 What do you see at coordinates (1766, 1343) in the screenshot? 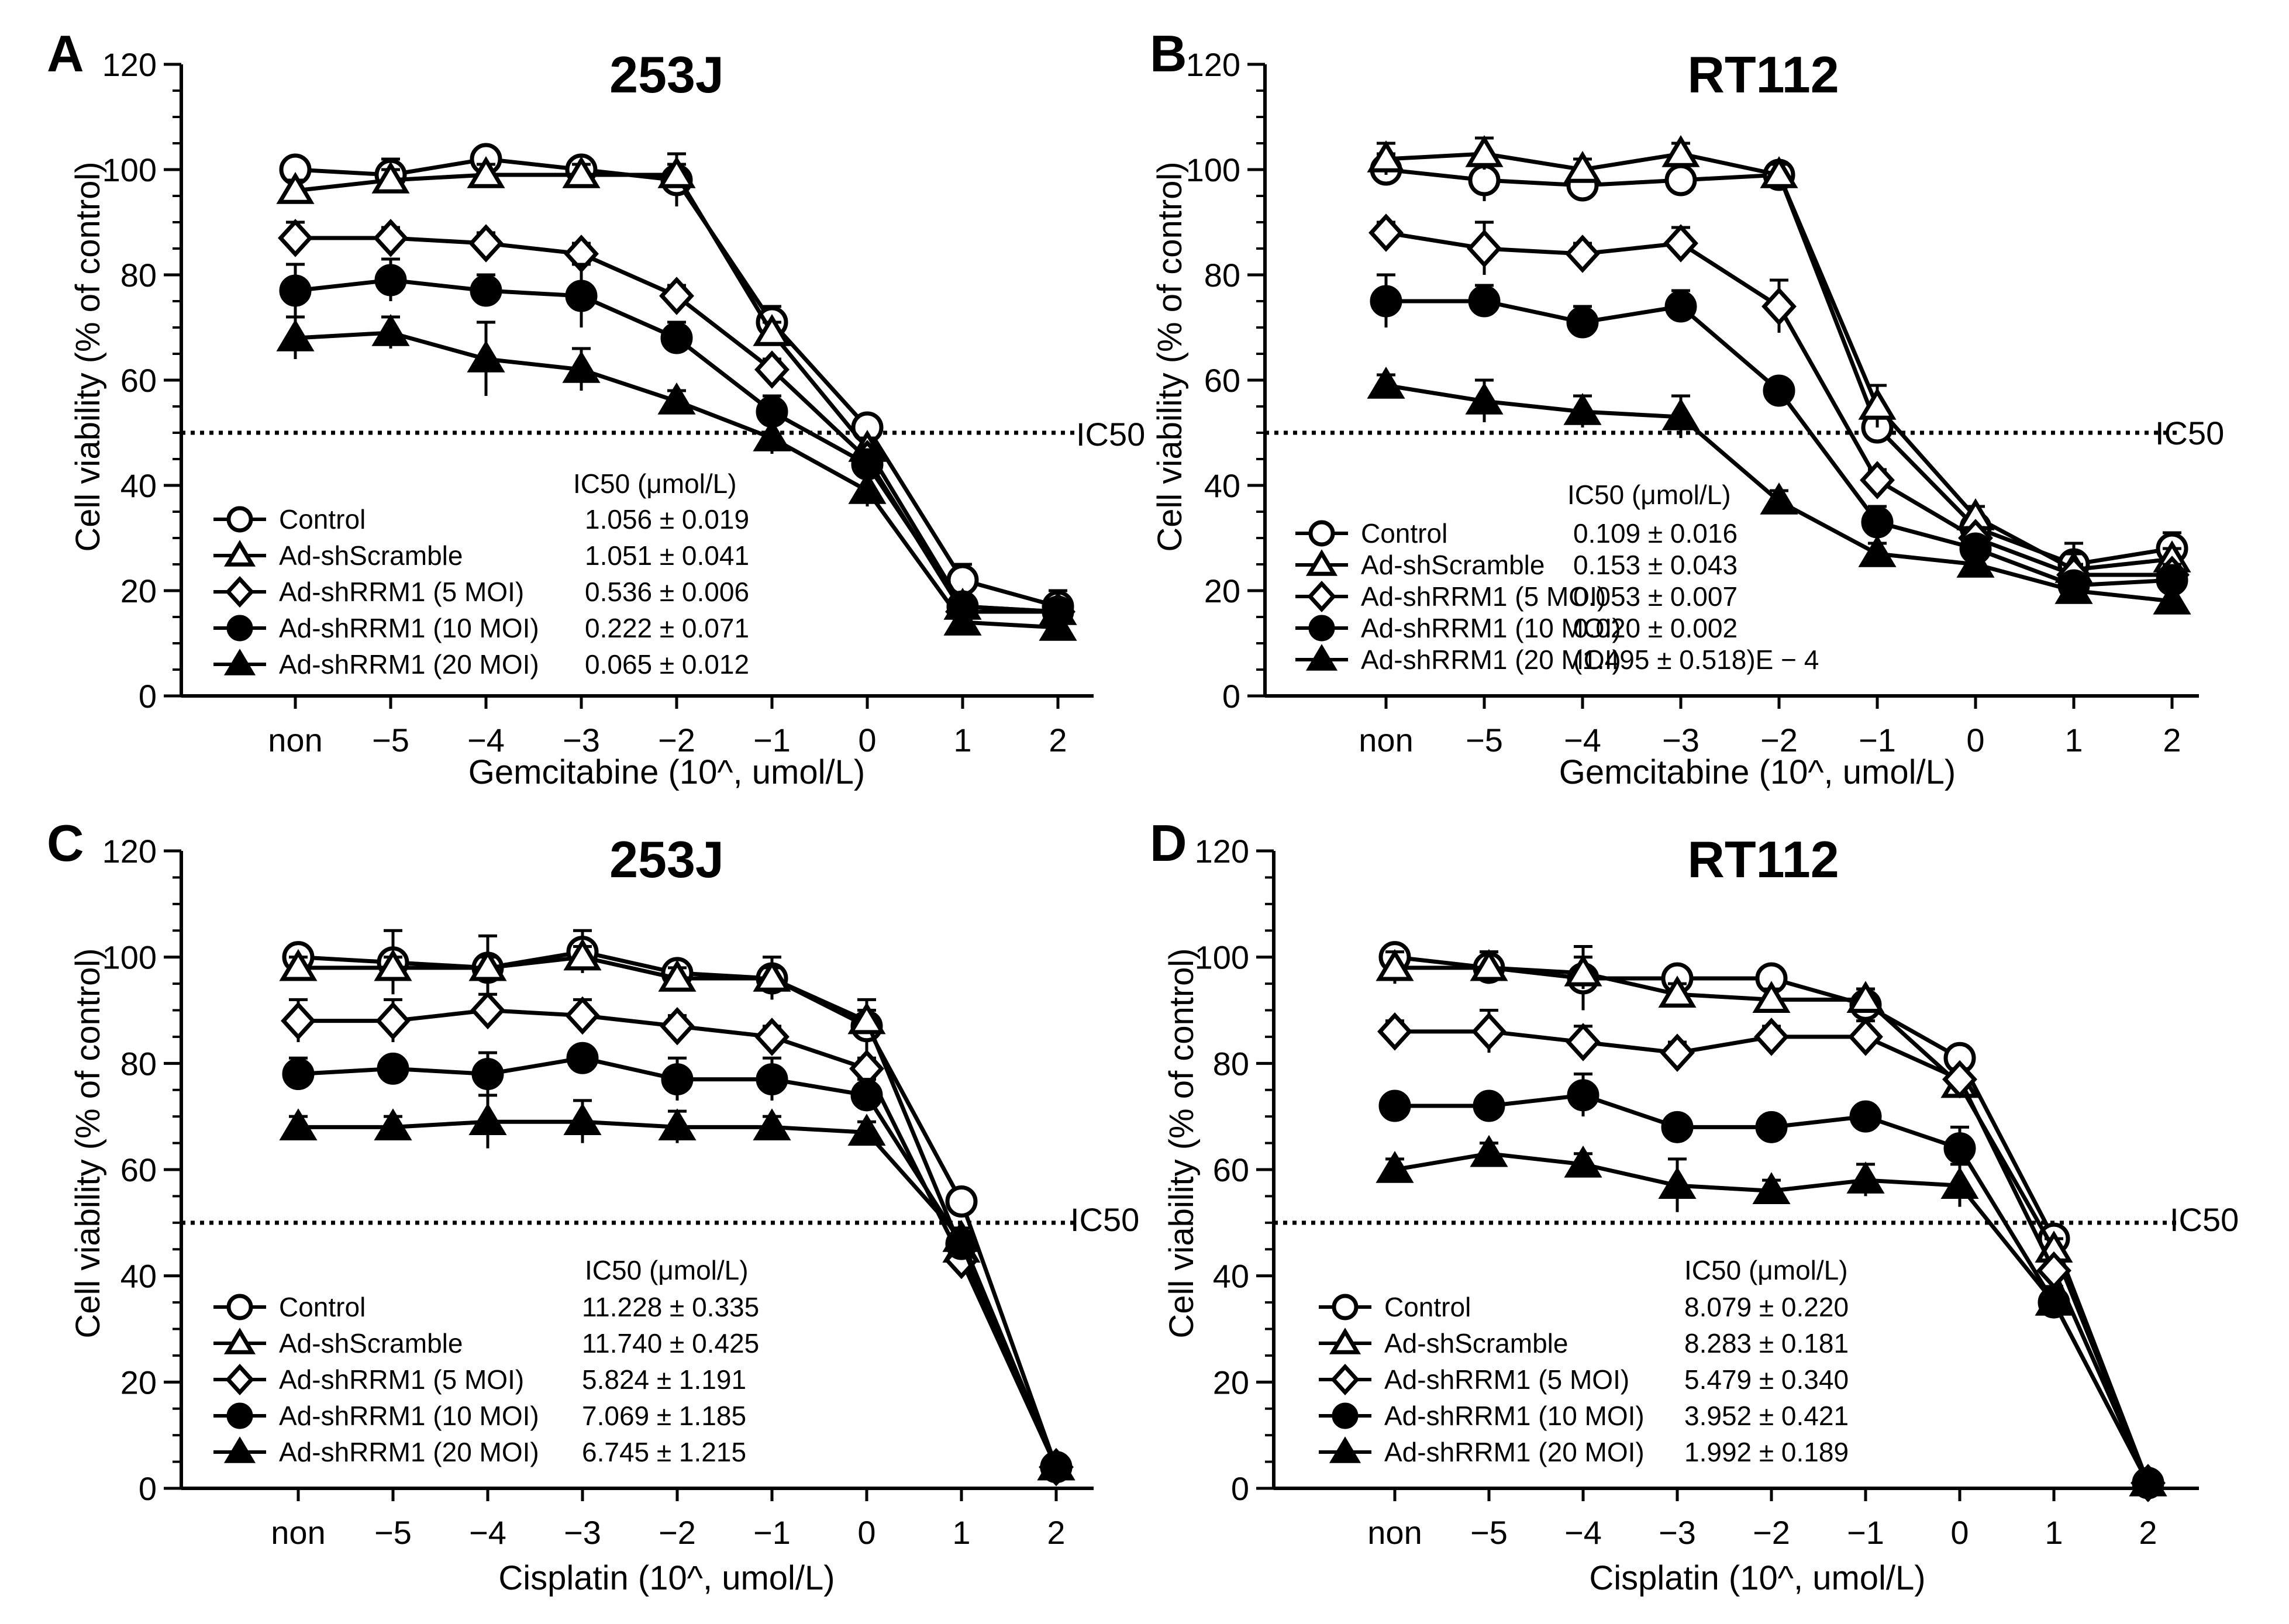
I see `legend-ic50-value: 8.283 ± 0.181` at bounding box center [1766, 1343].